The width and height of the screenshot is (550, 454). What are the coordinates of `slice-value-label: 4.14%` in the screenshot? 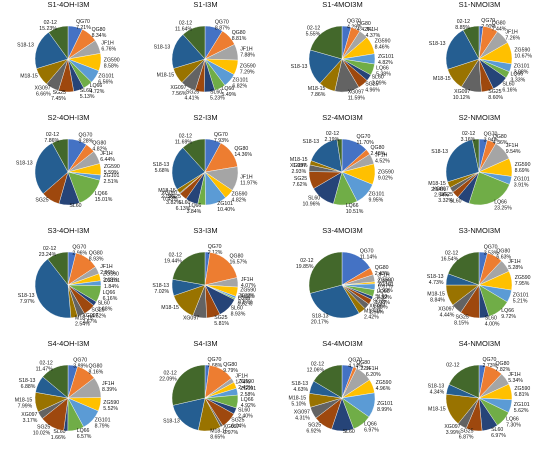 It's located at (355, 367).